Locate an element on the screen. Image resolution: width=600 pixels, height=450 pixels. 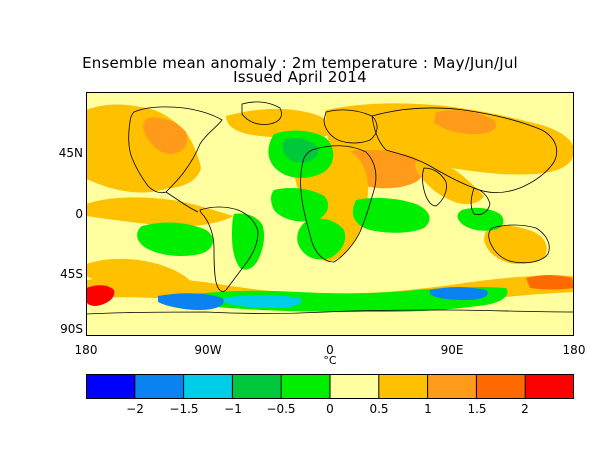
colorbar-label-4: −0.5 is located at coordinates (281, 409).